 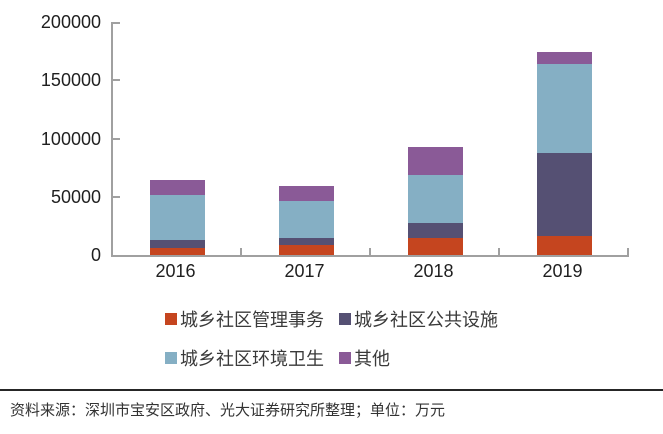 I want to click on legend-label: 城乡社区环境卫生, so click(x=252, y=359).